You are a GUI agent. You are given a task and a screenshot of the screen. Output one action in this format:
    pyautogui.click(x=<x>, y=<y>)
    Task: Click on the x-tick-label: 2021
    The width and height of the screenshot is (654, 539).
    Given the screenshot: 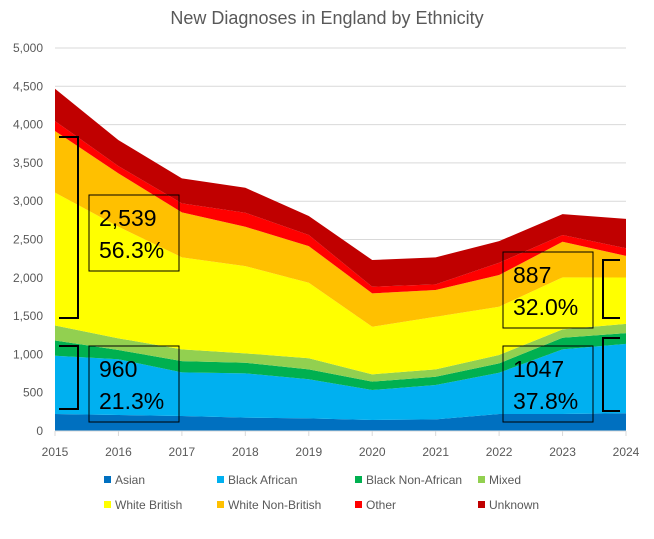 What is the action you would take?
    pyautogui.click(x=435, y=452)
    